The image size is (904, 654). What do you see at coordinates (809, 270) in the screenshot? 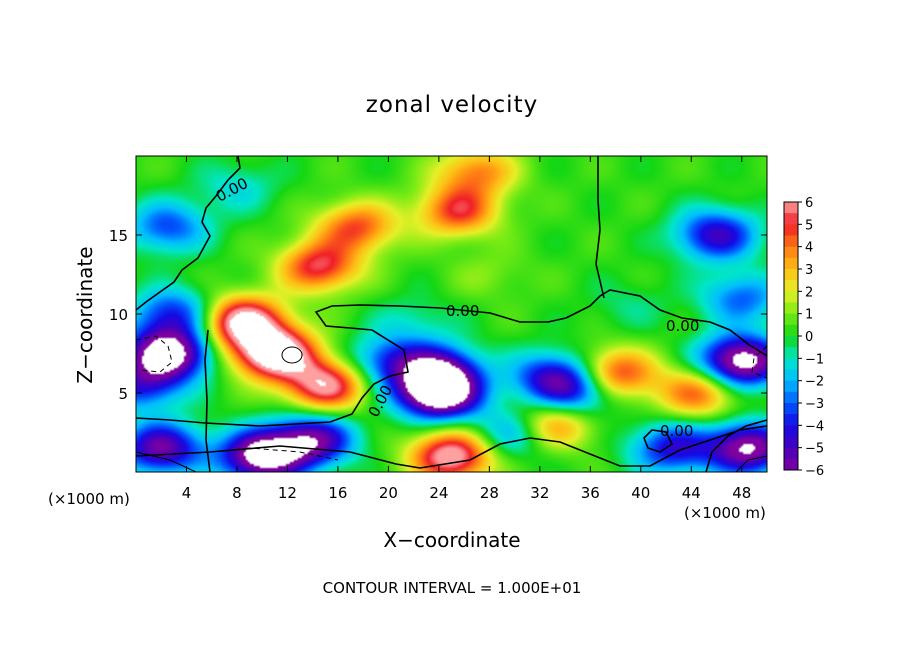
I see `colorbar-tick-label: 3` at bounding box center [809, 270].